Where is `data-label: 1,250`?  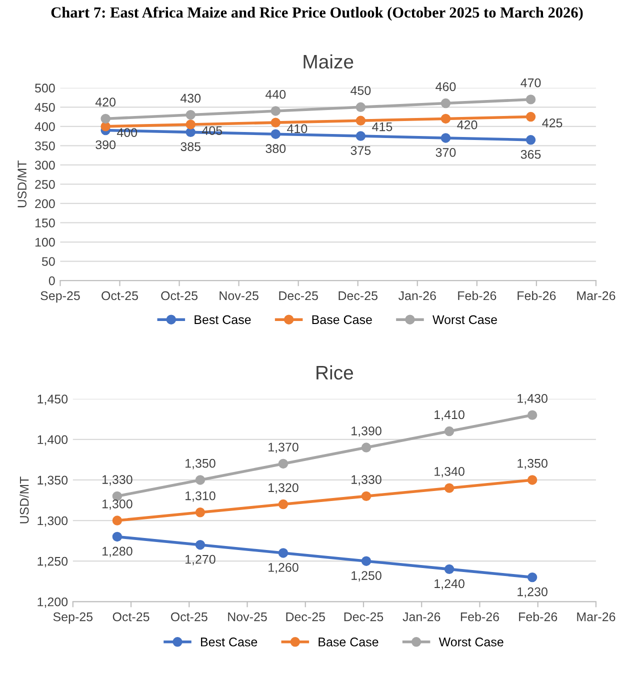 data-label: 1,250 is located at coordinates (367, 576).